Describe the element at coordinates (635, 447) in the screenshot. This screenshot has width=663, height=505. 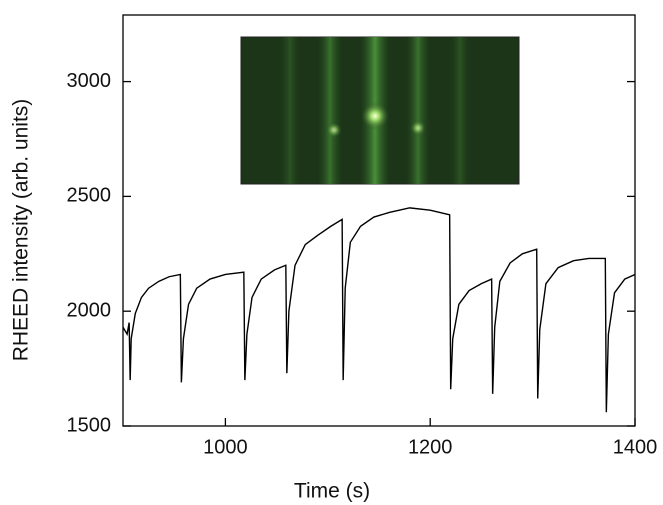
I see `x-tick-label: 1400` at that location.